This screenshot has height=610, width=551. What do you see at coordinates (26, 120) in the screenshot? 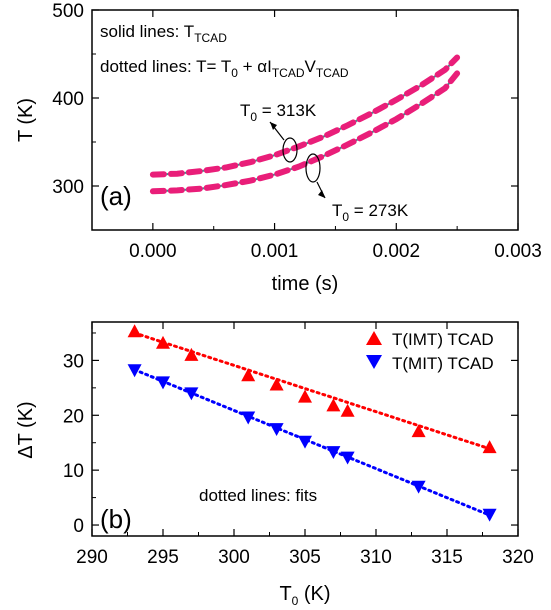
I see `y-axis-label-a: T (K)` at bounding box center [26, 120].